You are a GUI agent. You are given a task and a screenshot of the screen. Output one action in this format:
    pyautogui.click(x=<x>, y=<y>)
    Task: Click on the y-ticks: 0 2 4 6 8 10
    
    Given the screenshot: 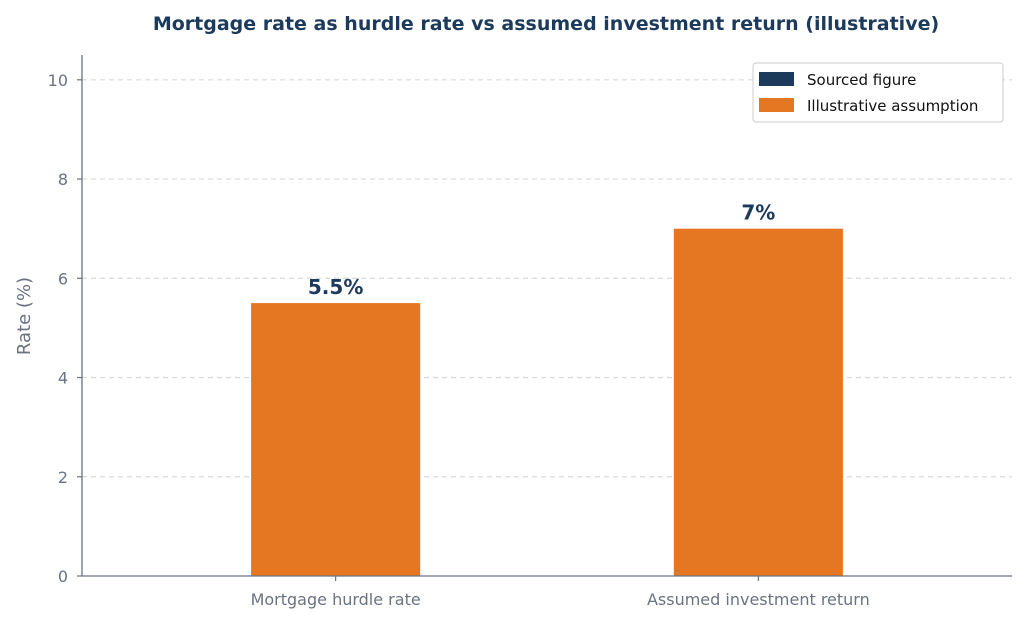 What is the action you would take?
    pyautogui.click(x=65, y=328)
    